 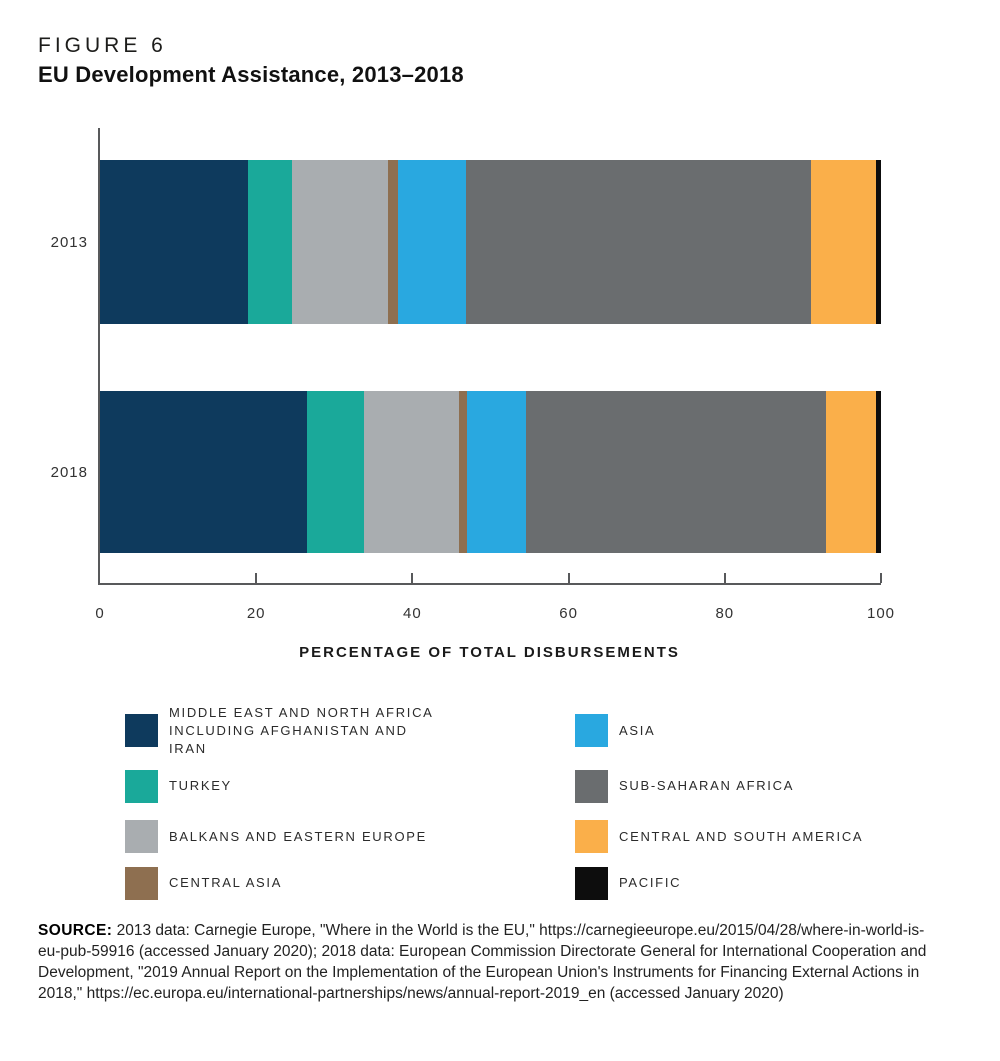 I want to click on segment-2013-sub-saharan-africa, so click(x=639, y=242).